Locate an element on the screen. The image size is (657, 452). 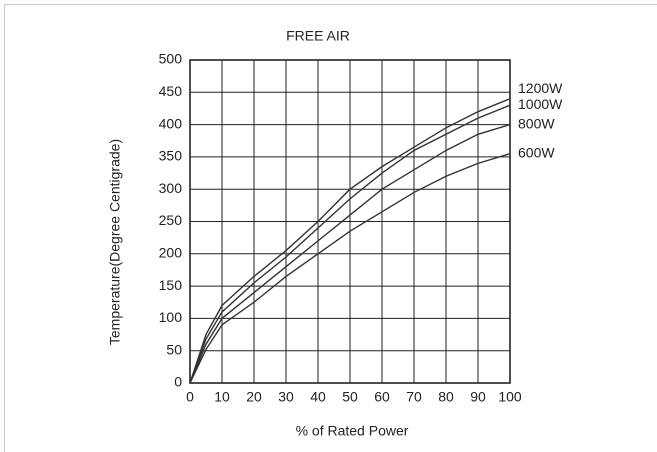
y-tick-label: 150 is located at coordinates (171, 285).